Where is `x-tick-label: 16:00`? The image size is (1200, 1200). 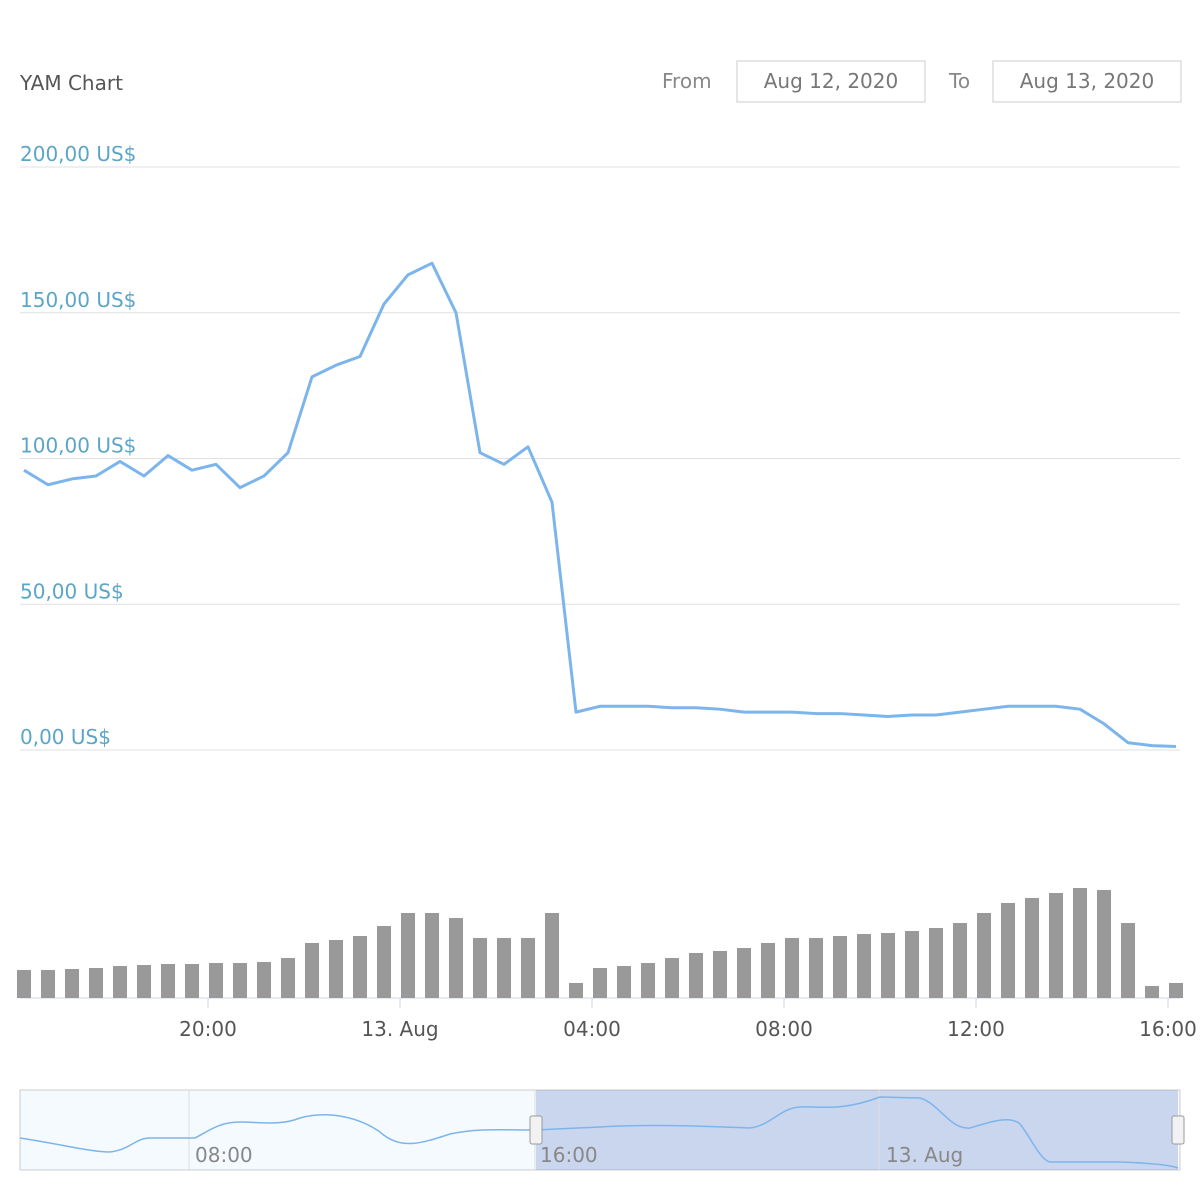
x-tick-label: 16:00 is located at coordinates (1168, 1029).